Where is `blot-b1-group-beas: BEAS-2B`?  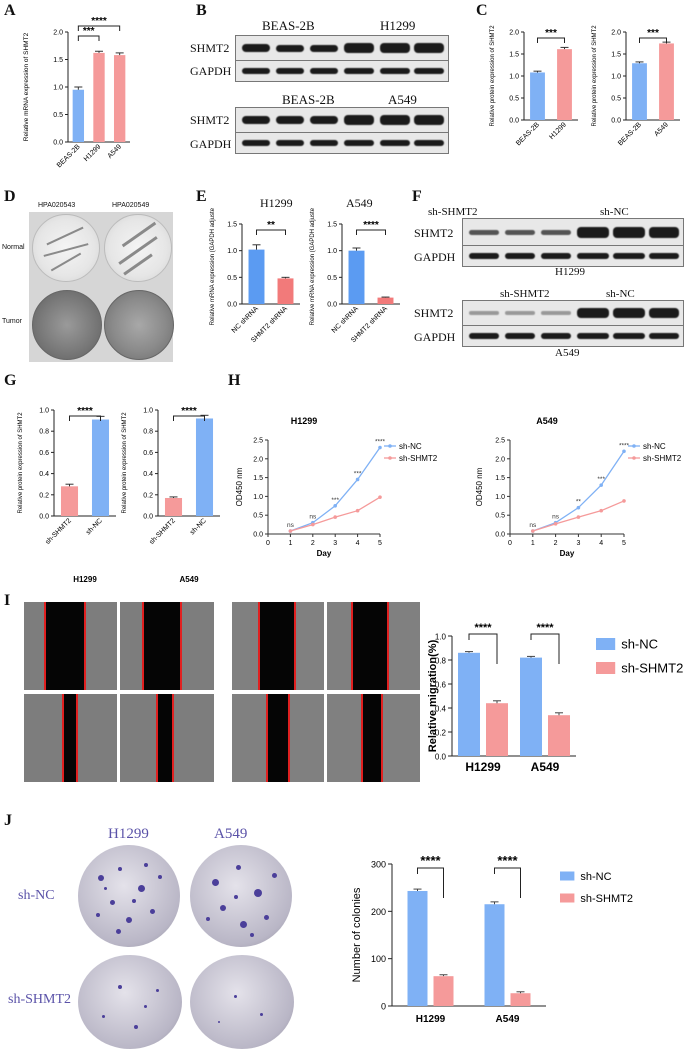
blot-b1-group-beas: BEAS-2B is located at coordinates (288, 25).